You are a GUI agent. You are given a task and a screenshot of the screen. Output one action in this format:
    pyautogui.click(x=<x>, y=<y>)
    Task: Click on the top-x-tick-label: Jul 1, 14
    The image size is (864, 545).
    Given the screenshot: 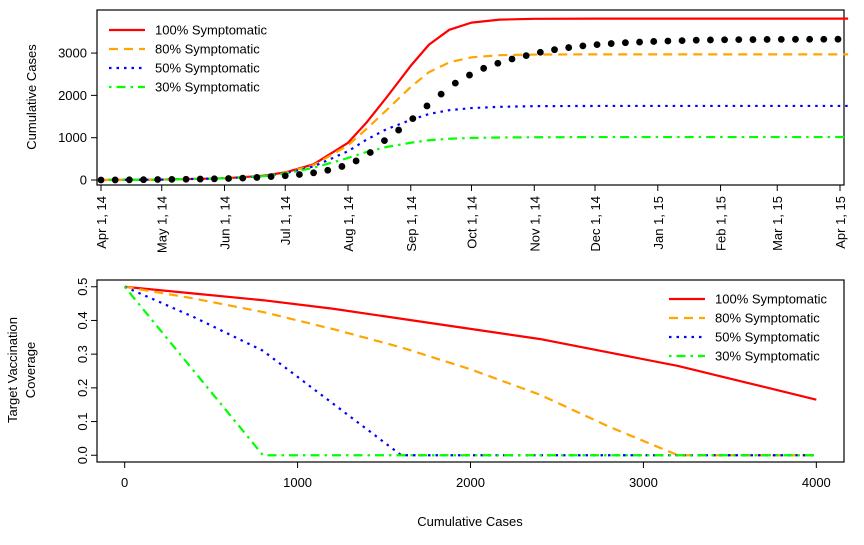 What is the action you would take?
    pyautogui.click(x=285, y=220)
    